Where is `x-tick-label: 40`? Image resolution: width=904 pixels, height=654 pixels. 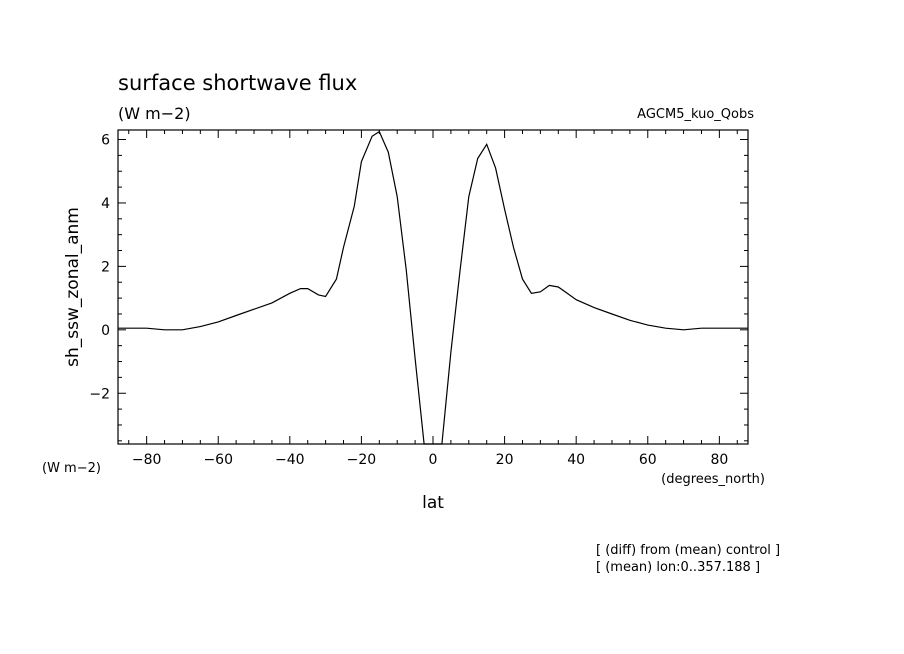 x-tick-label: 40 is located at coordinates (576, 460).